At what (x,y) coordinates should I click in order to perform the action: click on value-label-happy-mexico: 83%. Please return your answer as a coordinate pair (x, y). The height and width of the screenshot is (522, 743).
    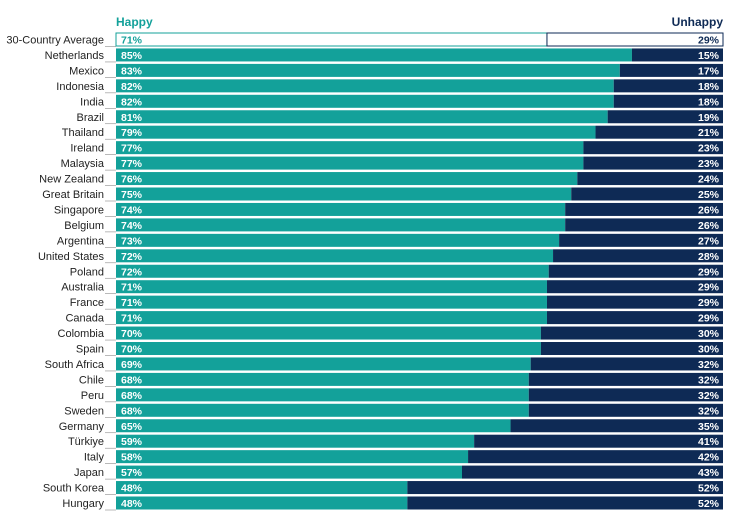
    Looking at the image, I should click on (132, 71).